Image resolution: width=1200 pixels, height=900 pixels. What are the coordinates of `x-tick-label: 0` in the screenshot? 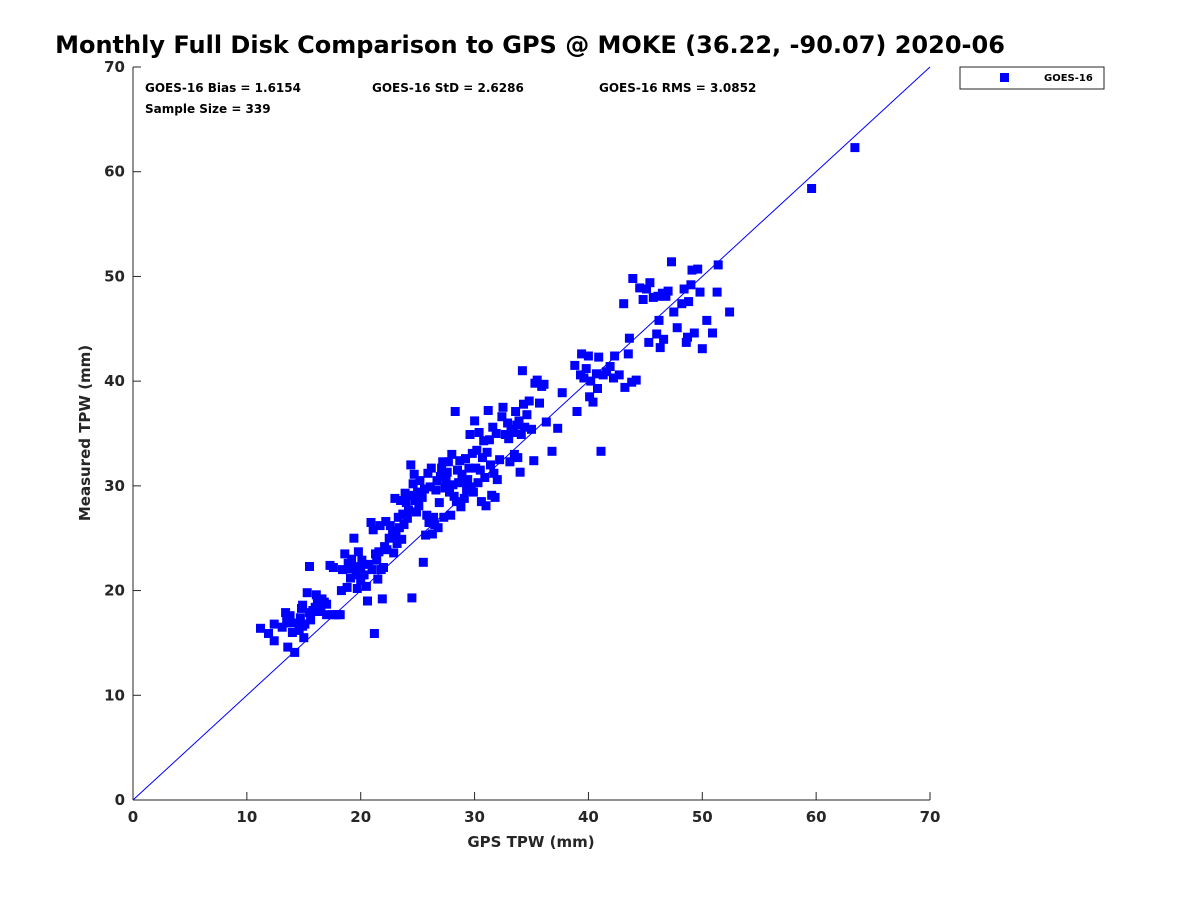 It's located at (133, 817).